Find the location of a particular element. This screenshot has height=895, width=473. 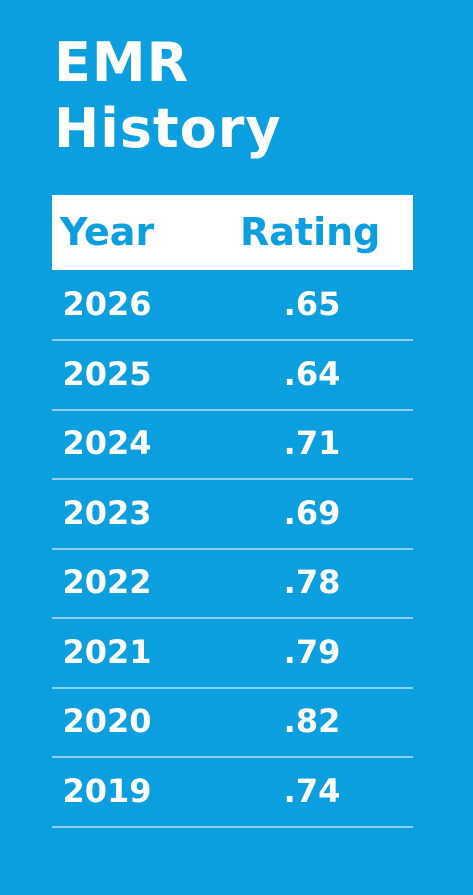

rating-cell: .71 is located at coordinates (312, 443).